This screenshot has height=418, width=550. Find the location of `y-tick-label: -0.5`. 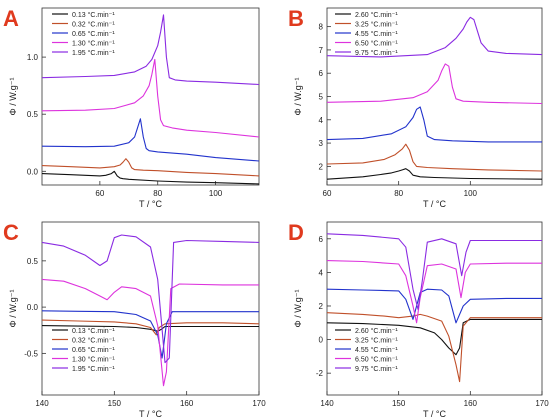

y-tick-label: -0.5 is located at coordinates (31, 353).